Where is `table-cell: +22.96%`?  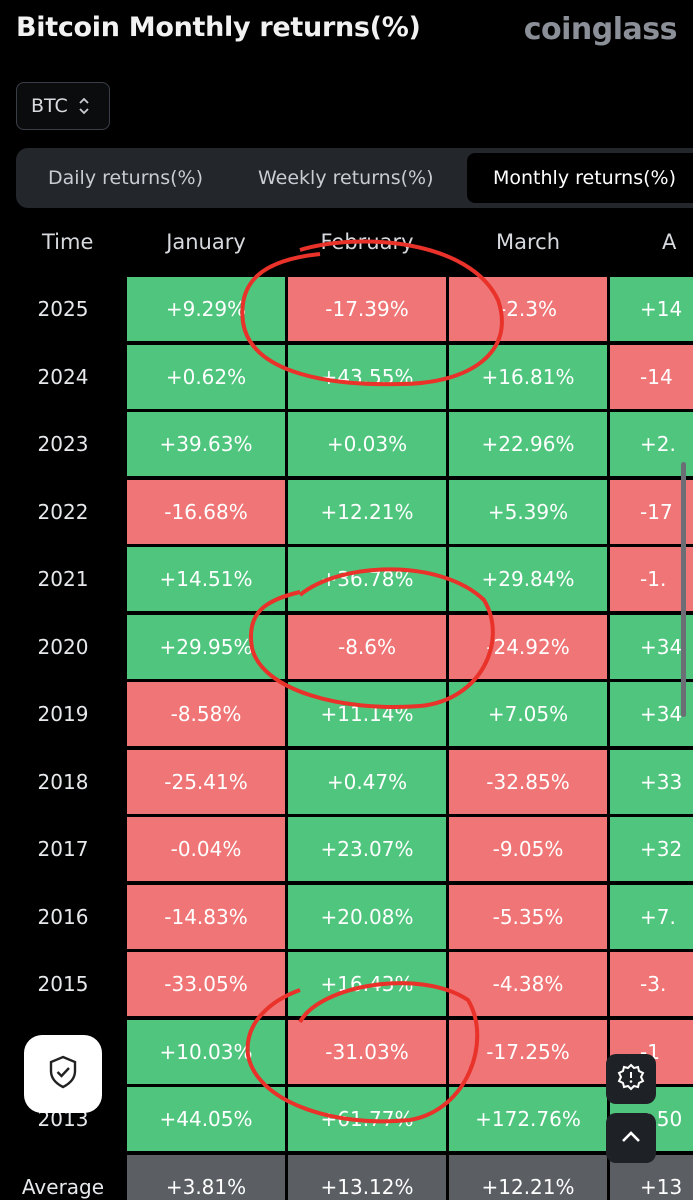 table-cell: +22.96% is located at coordinates (528, 444).